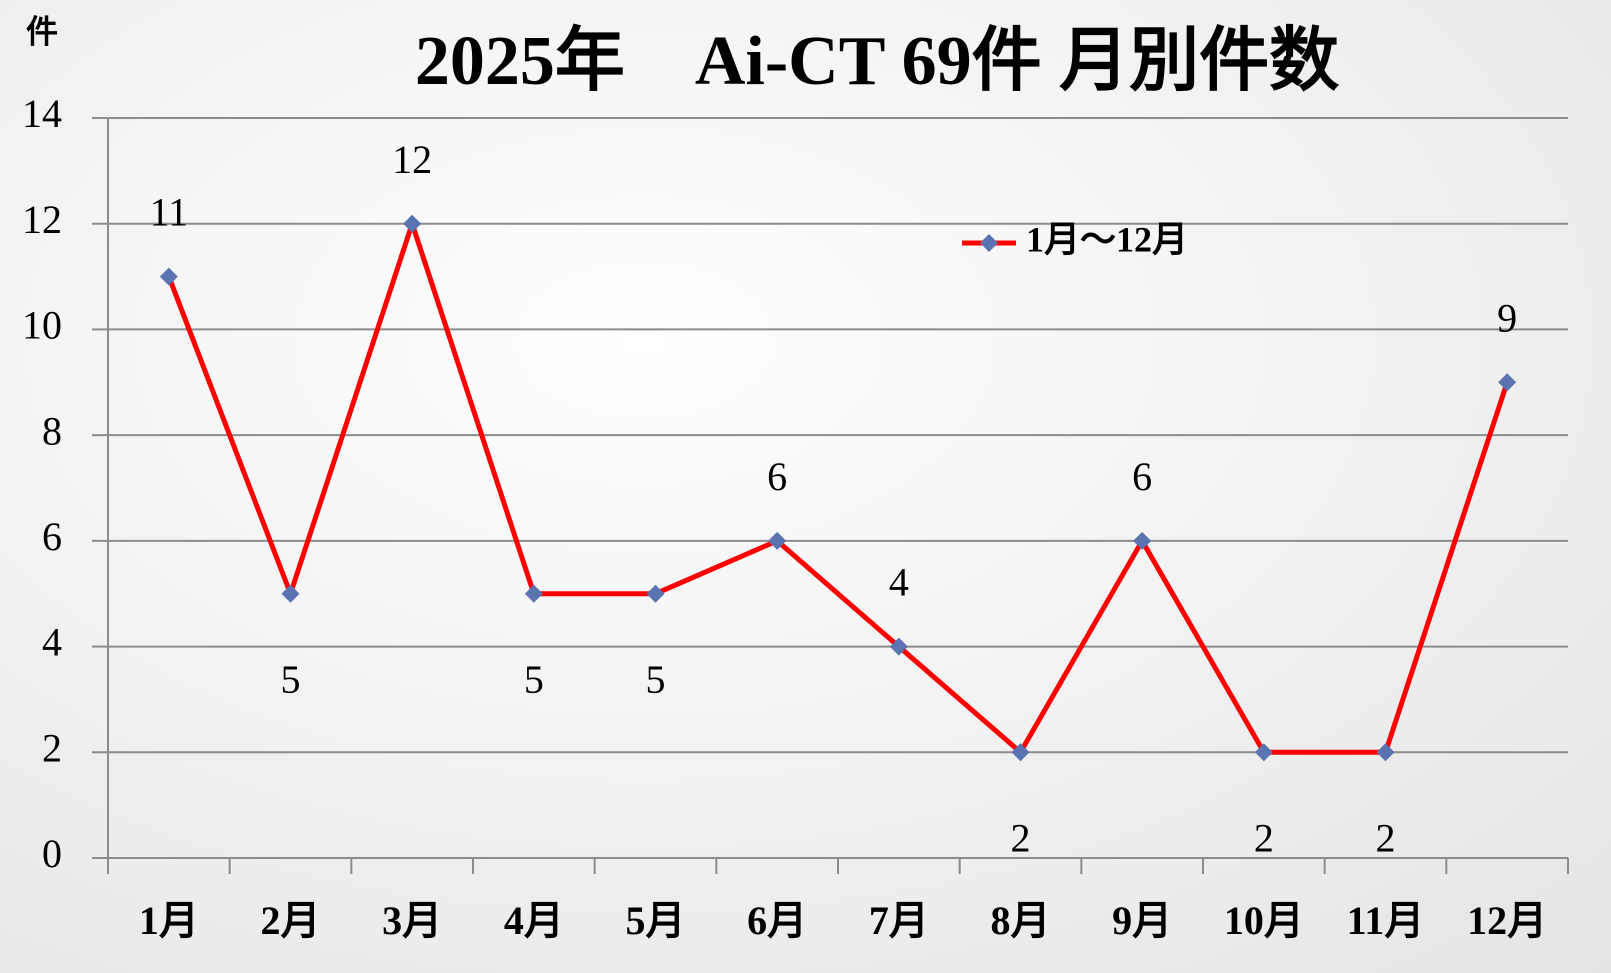 This screenshot has width=1611, height=973. What do you see at coordinates (42, 325) in the screenshot?
I see `y-tick-label: 10` at bounding box center [42, 325].